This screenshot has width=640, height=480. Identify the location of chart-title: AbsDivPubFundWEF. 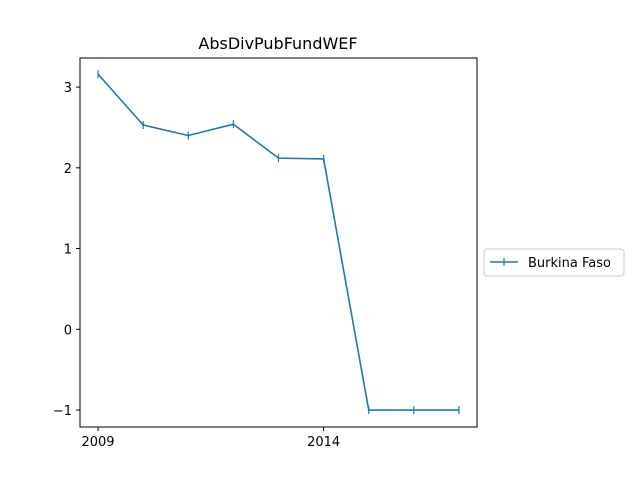
(277, 43).